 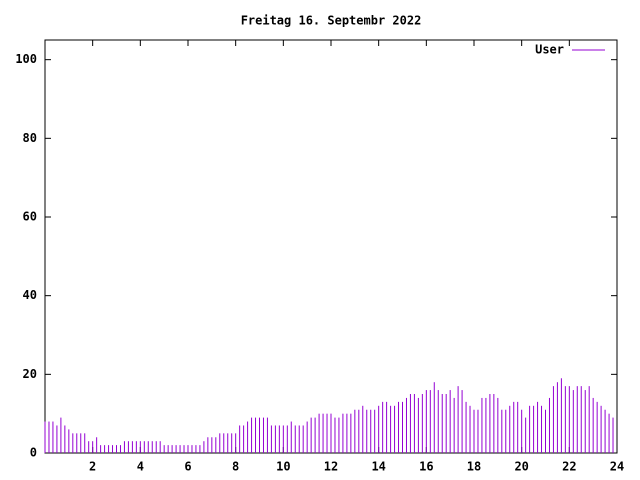 I want to click on y-tick-label: 100, so click(x=26, y=59).